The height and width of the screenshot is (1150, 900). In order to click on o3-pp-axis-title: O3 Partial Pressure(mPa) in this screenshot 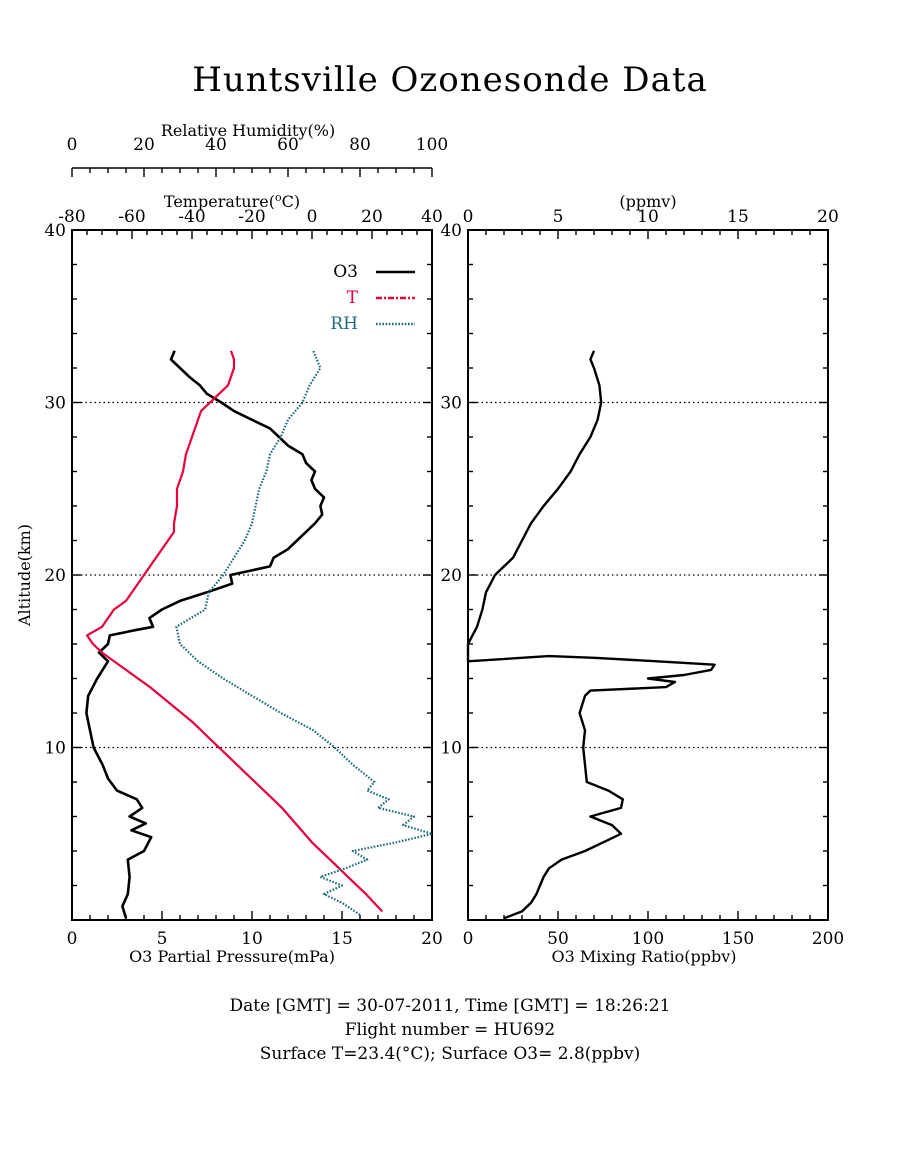, I will do `click(232, 956)`.